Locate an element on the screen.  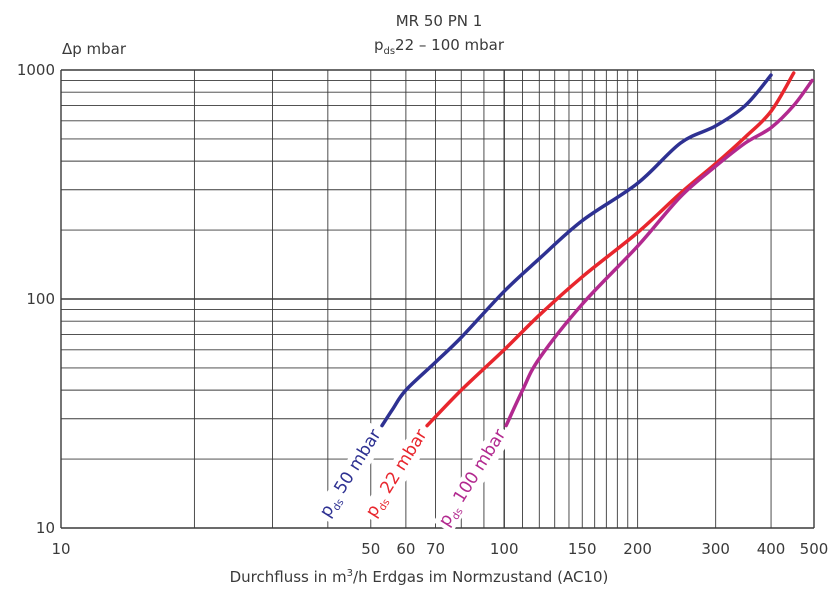
x-tick-label: 150 is located at coordinates (582, 549).